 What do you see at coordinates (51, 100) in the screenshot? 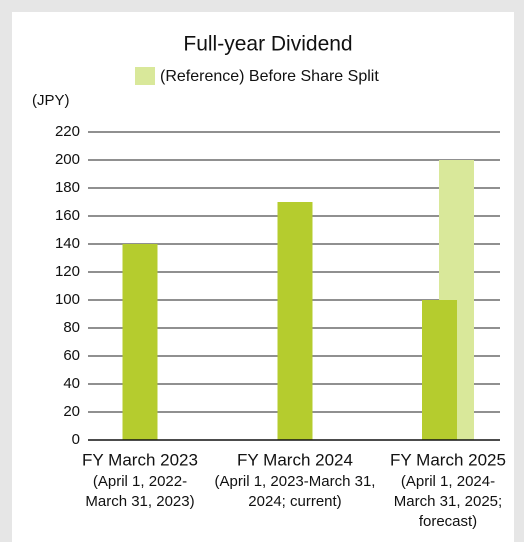
I see `unit-label: (JPY)` at bounding box center [51, 100].